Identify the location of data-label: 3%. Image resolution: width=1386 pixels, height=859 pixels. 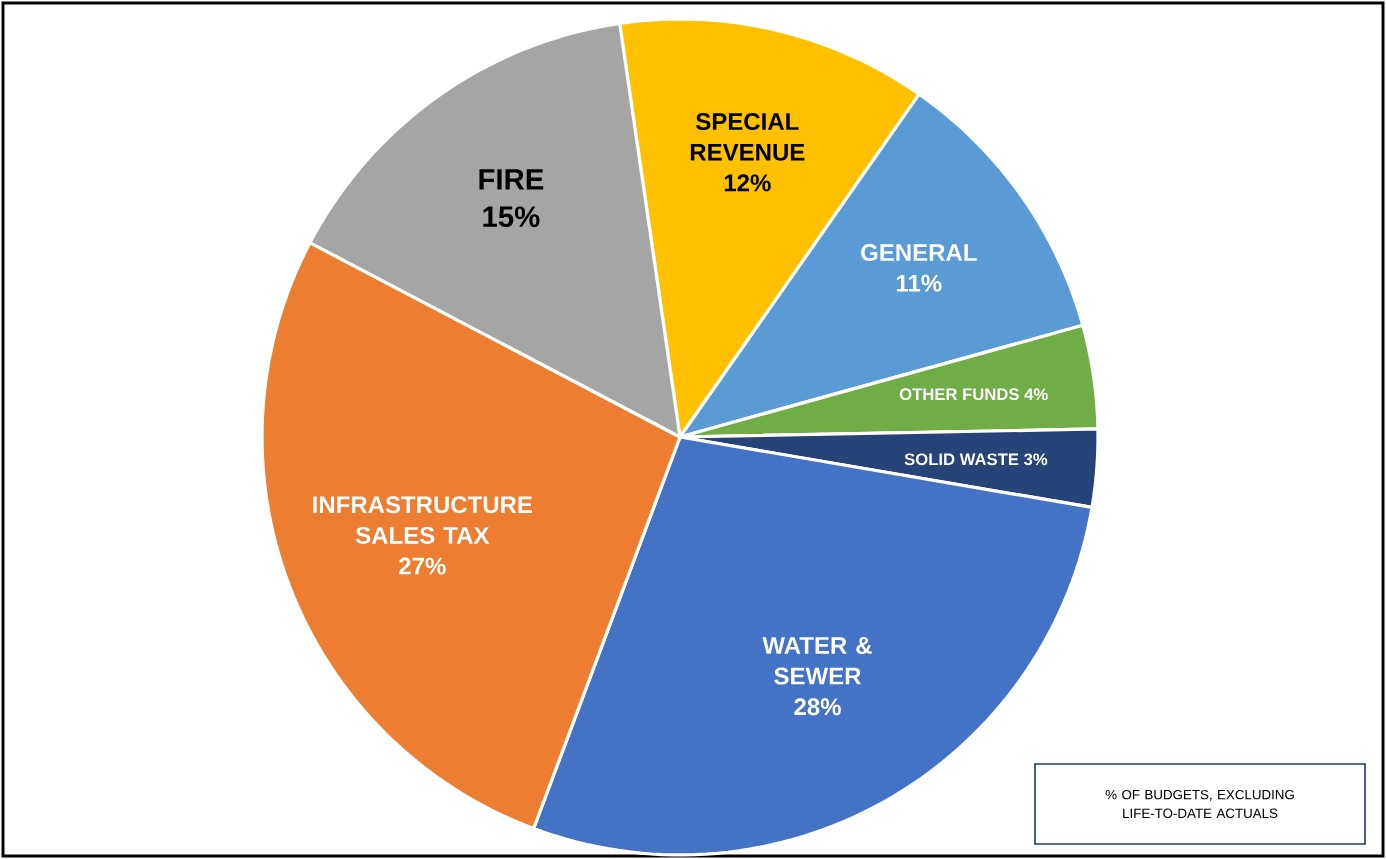
(1035, 459).